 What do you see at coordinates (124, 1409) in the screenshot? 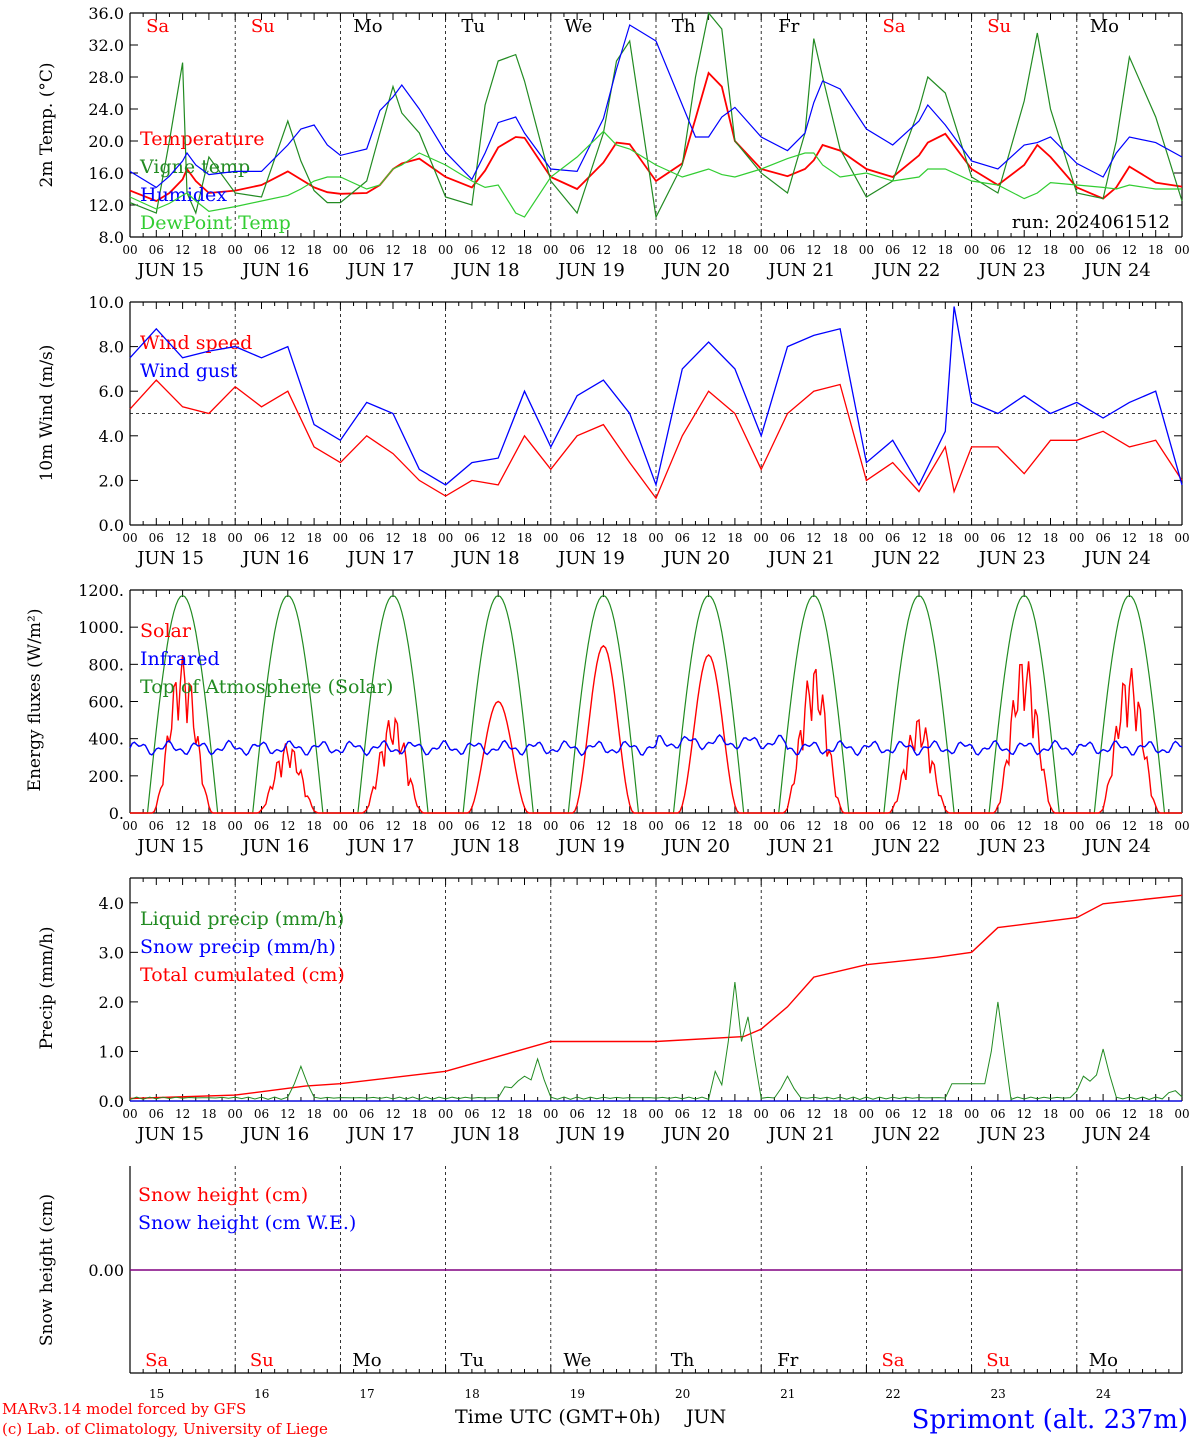
I see `model-credit: MARv3.14 model forced by GFS` at bounding box center [124, 1409].